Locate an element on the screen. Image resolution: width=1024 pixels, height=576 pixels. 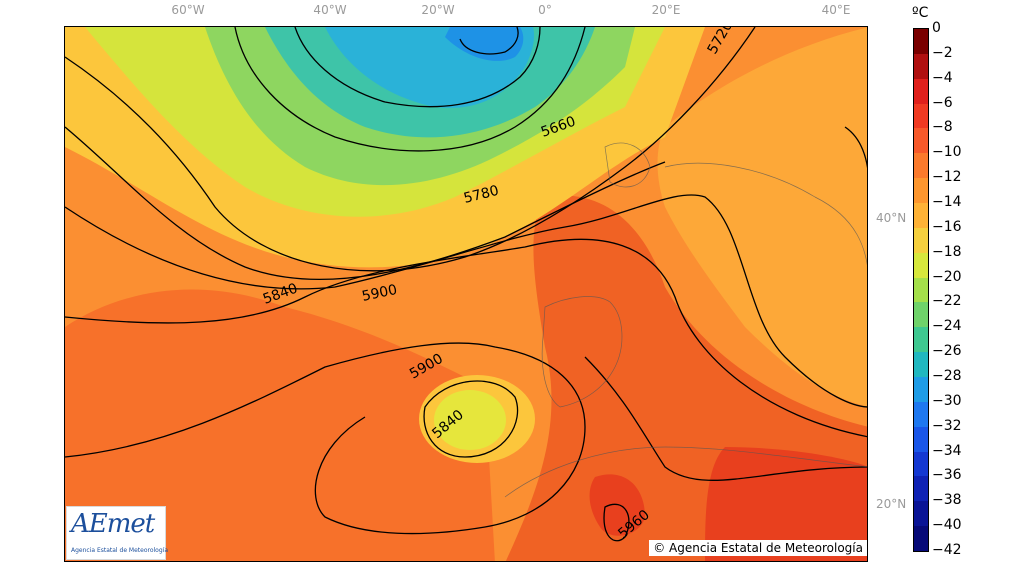
colorbar-tick-label: −6 is located at coordinates (942, 102).